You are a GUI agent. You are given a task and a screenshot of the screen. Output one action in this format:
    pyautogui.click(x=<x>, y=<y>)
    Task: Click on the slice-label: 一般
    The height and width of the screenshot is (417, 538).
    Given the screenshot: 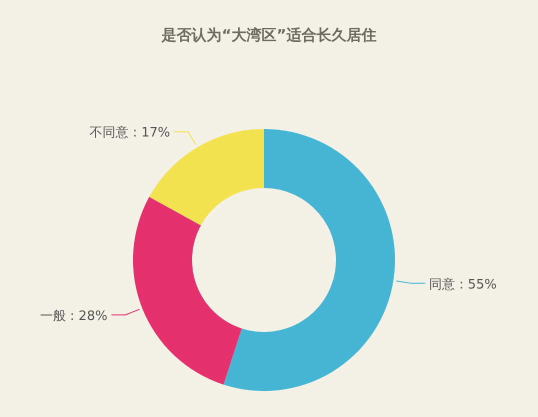 What is the action you would take?
    pyautogui.click(x=55, y=316)
    